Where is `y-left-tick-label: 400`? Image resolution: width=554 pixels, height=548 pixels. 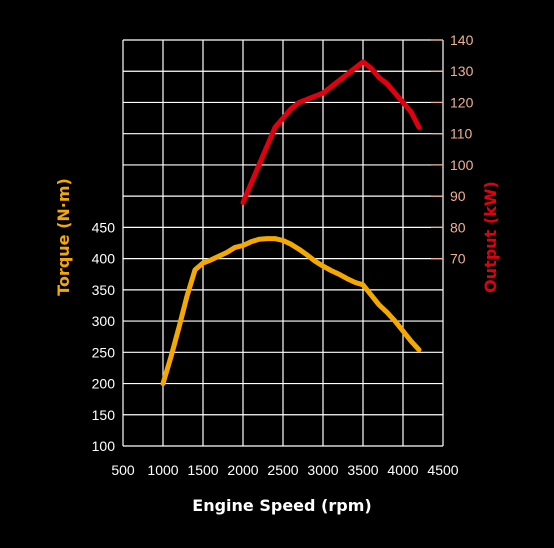 y-left-tick-label: 400 is located at coordinates (104, 259).